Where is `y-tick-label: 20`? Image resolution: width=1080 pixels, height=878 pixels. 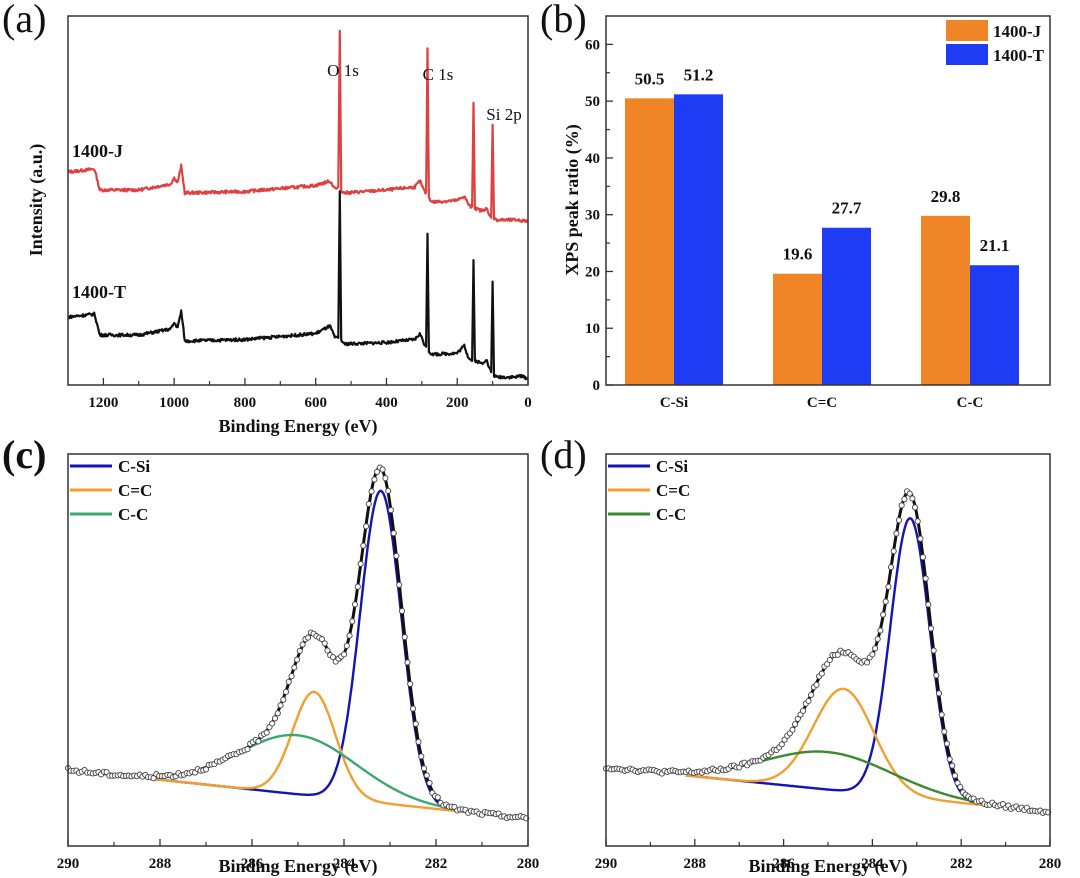
y-tick-label: 20 is located at coordinates (592, 272).